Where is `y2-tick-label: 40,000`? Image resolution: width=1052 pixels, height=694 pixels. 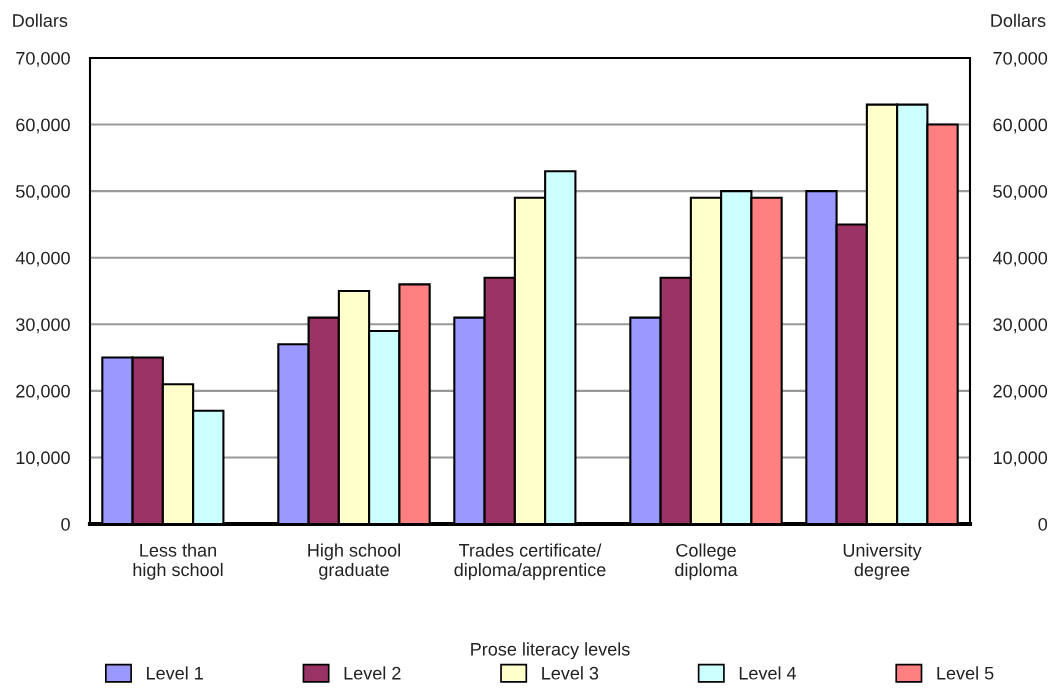
y2-tick-label: 40,000 is located at coordinates (1020, 259).